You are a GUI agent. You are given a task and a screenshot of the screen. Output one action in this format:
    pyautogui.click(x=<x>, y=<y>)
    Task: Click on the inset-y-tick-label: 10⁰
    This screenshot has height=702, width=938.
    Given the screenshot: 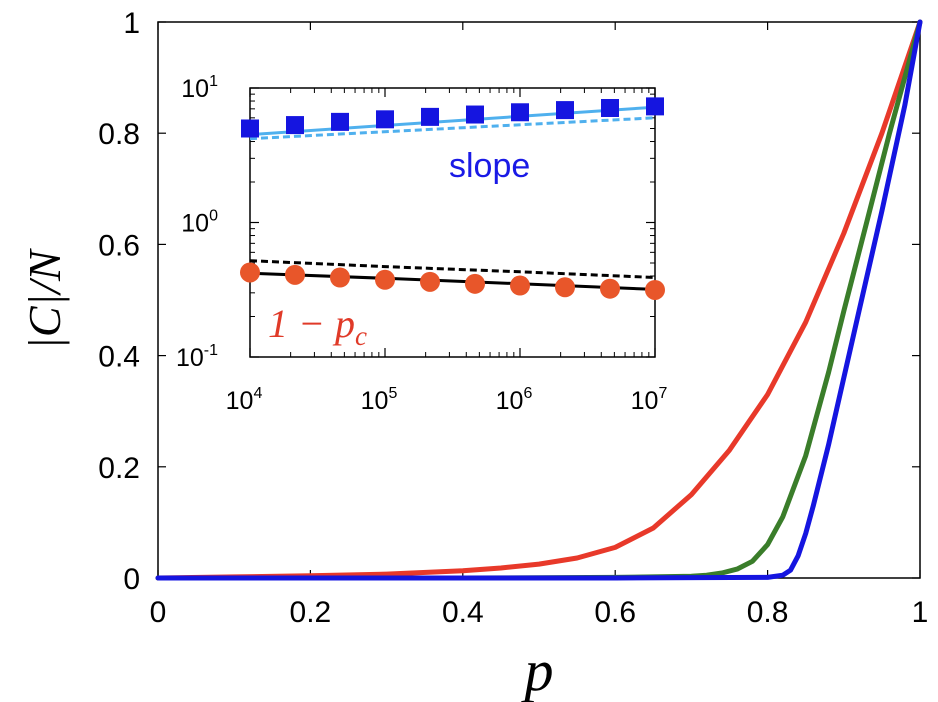 What is the action you would take?
    pyautogui.click(x=199, y=223)
    